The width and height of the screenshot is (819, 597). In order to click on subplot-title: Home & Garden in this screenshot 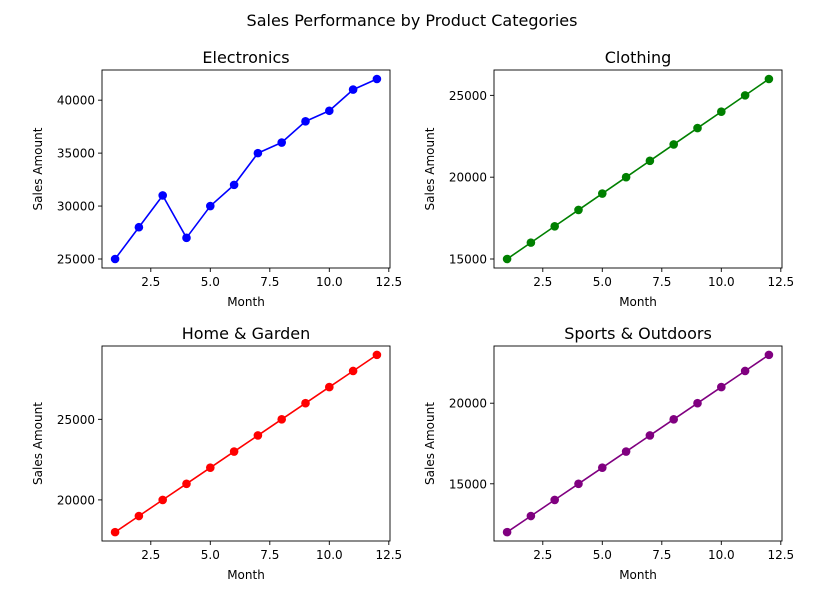, I will do `click(246, 333)`.